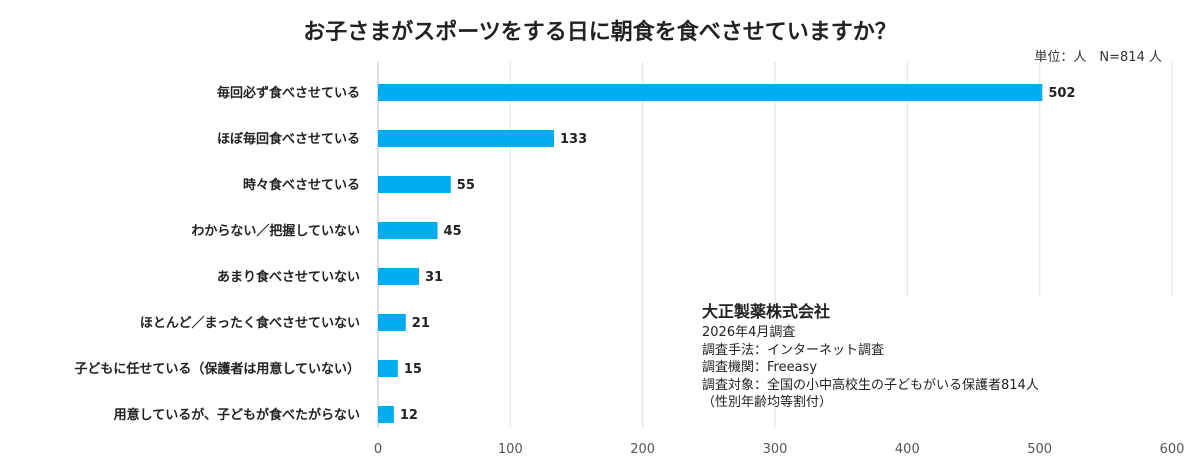  What do you see at coordinates (907, 449) in the screenshot?
I see `x-tick-label: 400` at bounding box center [907, 449].